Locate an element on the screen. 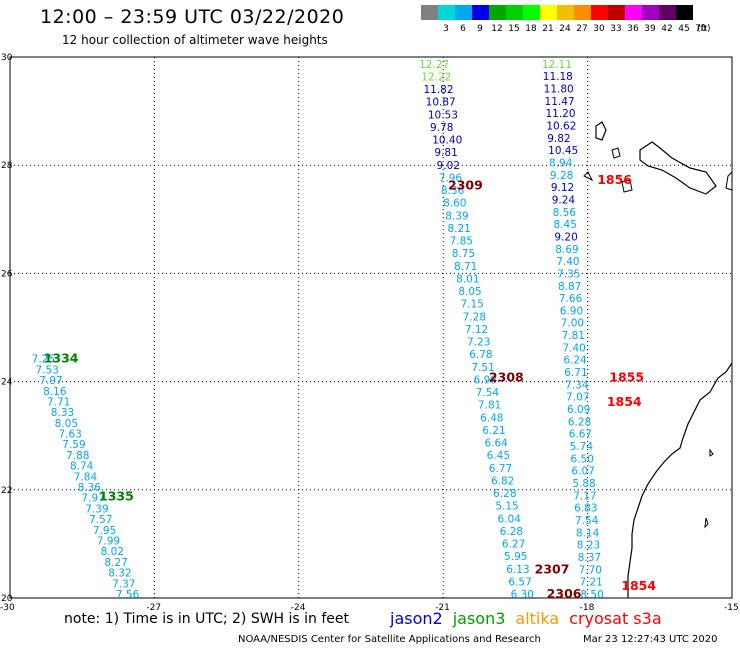 The width and height of the screenshot is (740, 650). legend-item: altika is located at coordinates (537, 618).